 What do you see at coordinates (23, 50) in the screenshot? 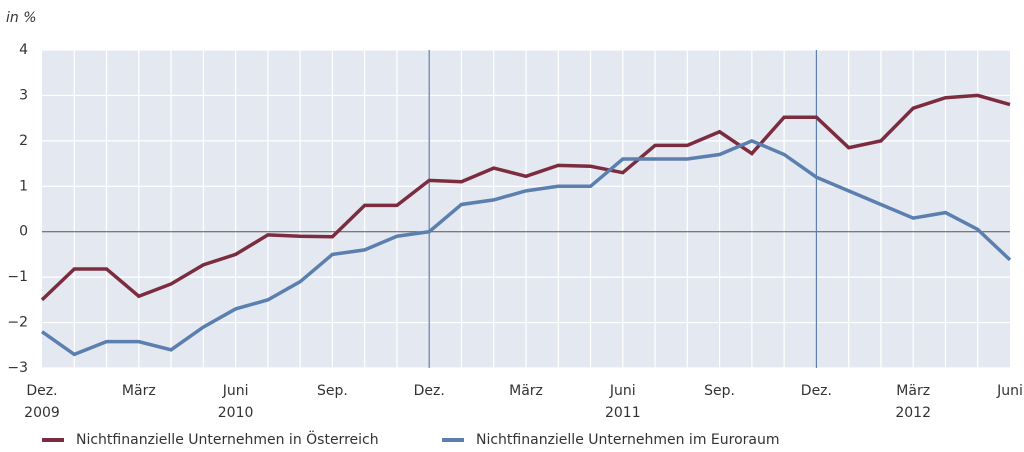
I see `y-tick-label: 4` at bounding box center [23, 50].